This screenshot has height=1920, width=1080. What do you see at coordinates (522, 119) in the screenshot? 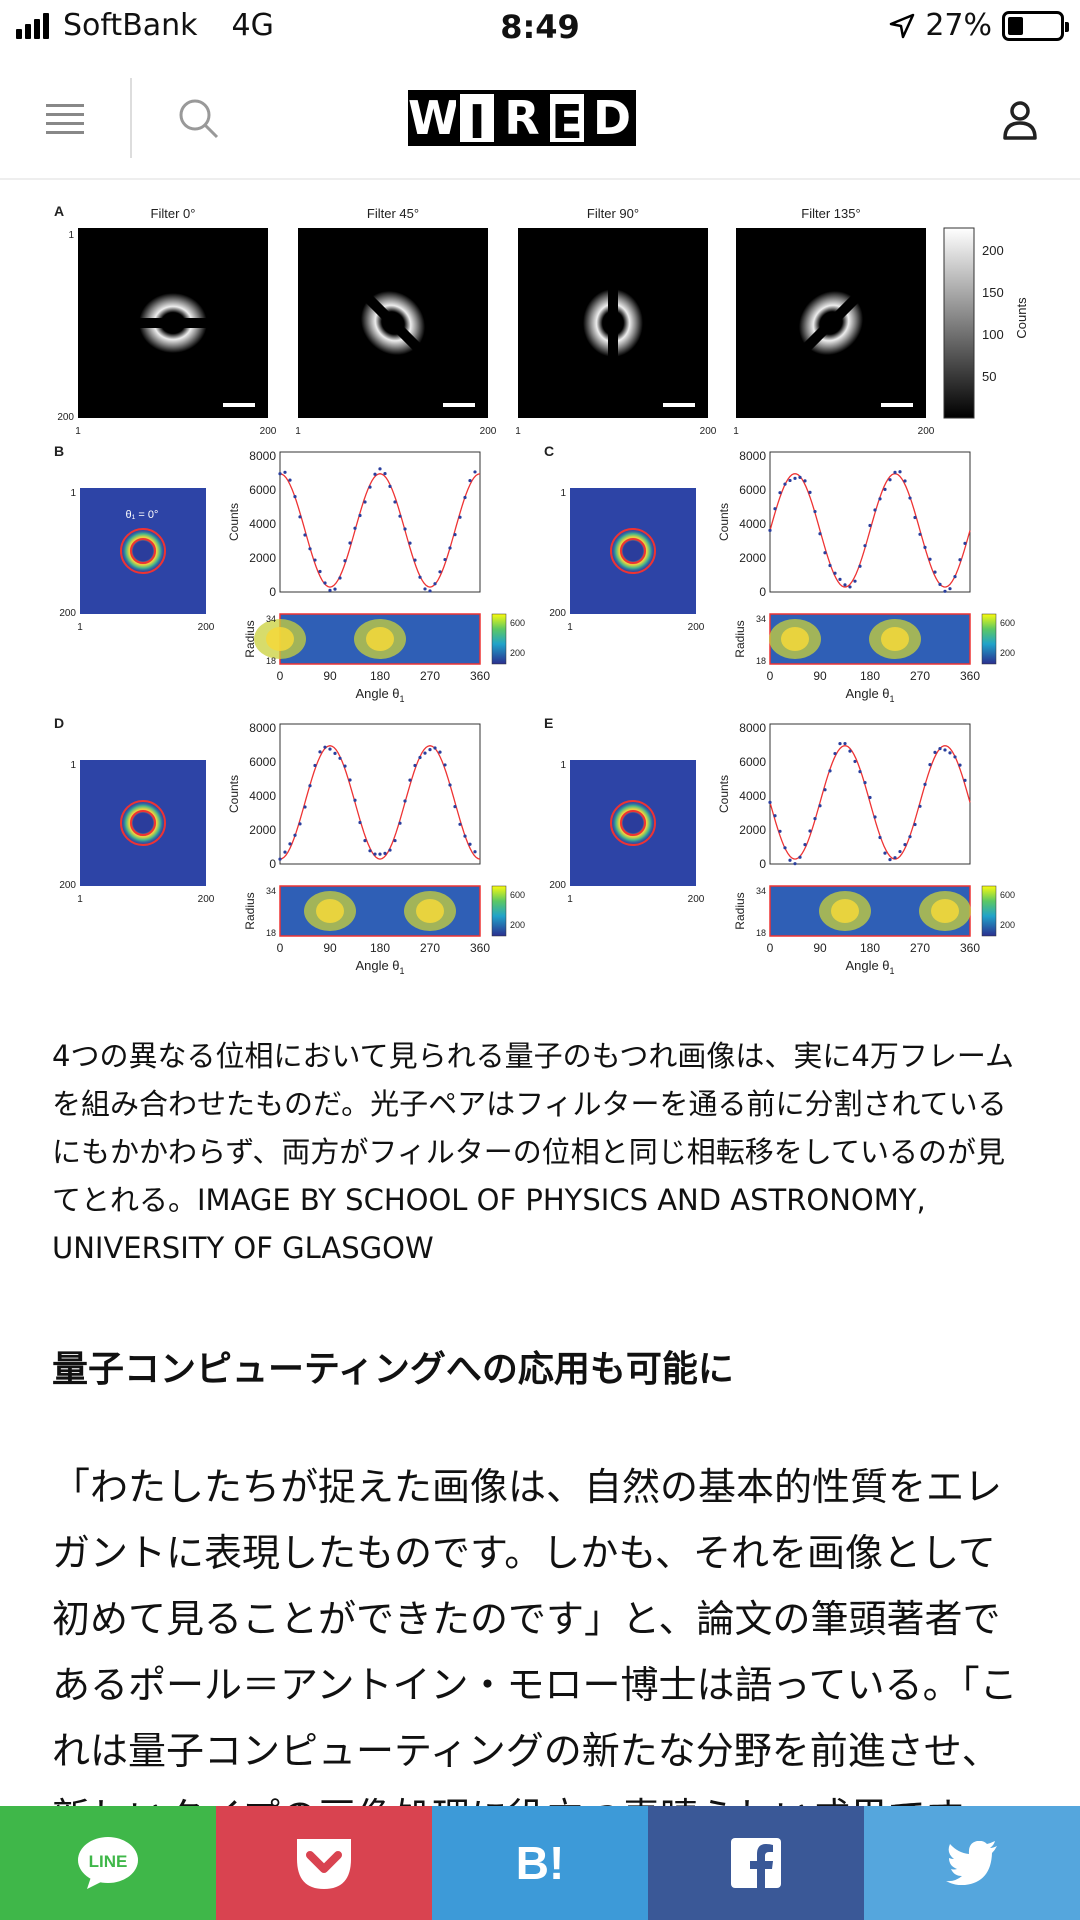
I see `wired-logo: W I R E D` at bounding box center [522, 119].